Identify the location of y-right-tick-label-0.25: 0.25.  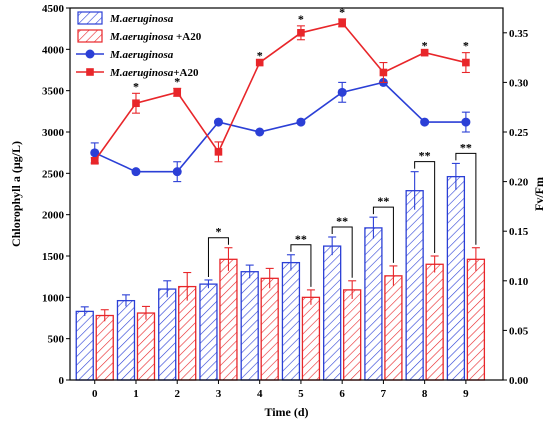
(519, 133).